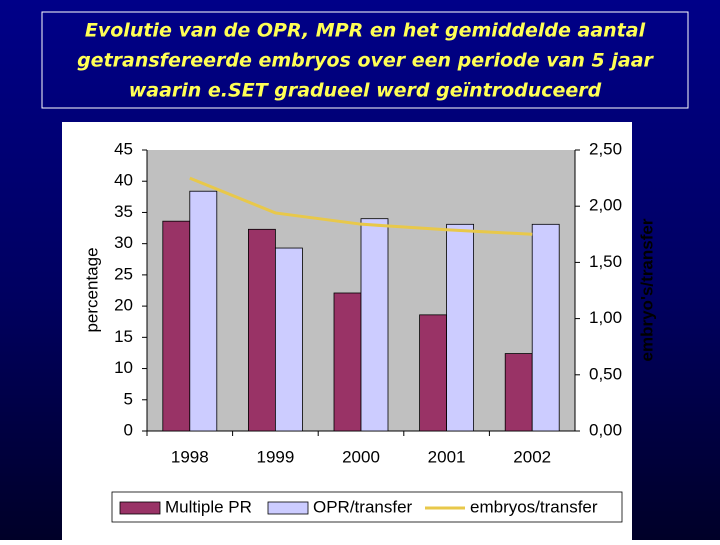 The width and height of the screenshot is (720, 545). I want to click on legend-label: Multiple PR, so click(208, 506).